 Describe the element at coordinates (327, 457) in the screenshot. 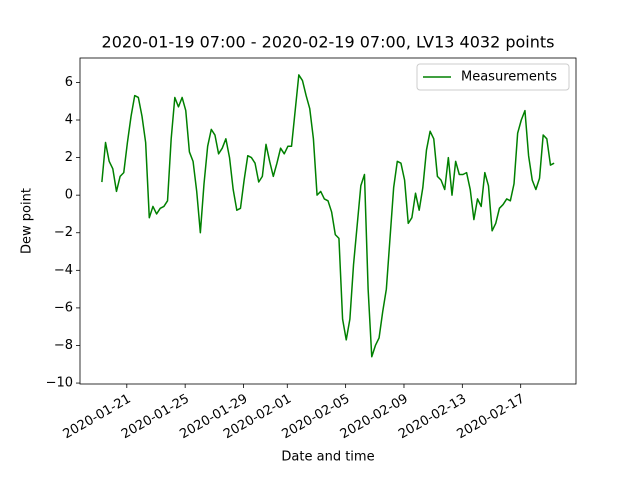

I see `x-axis-label: Date and time` at that location.